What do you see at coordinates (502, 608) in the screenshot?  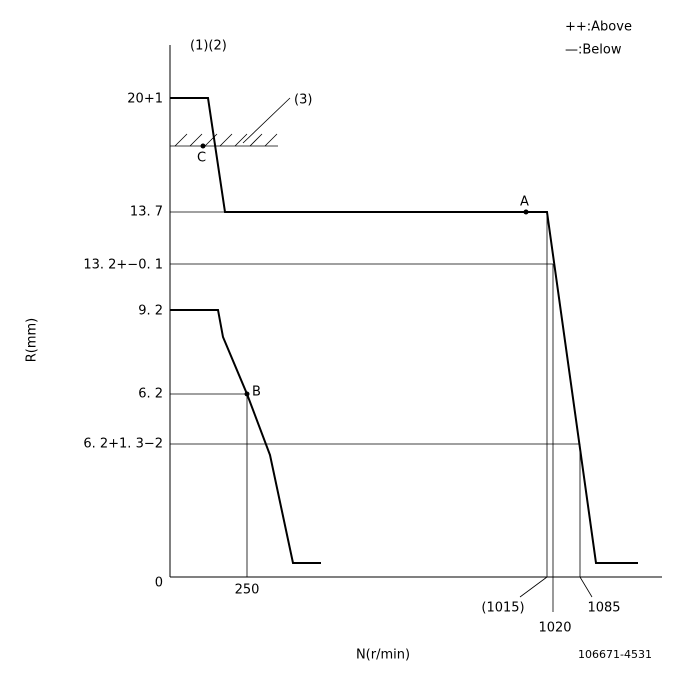 I see `x-label: (1015)` at bounding box center [502, 608].